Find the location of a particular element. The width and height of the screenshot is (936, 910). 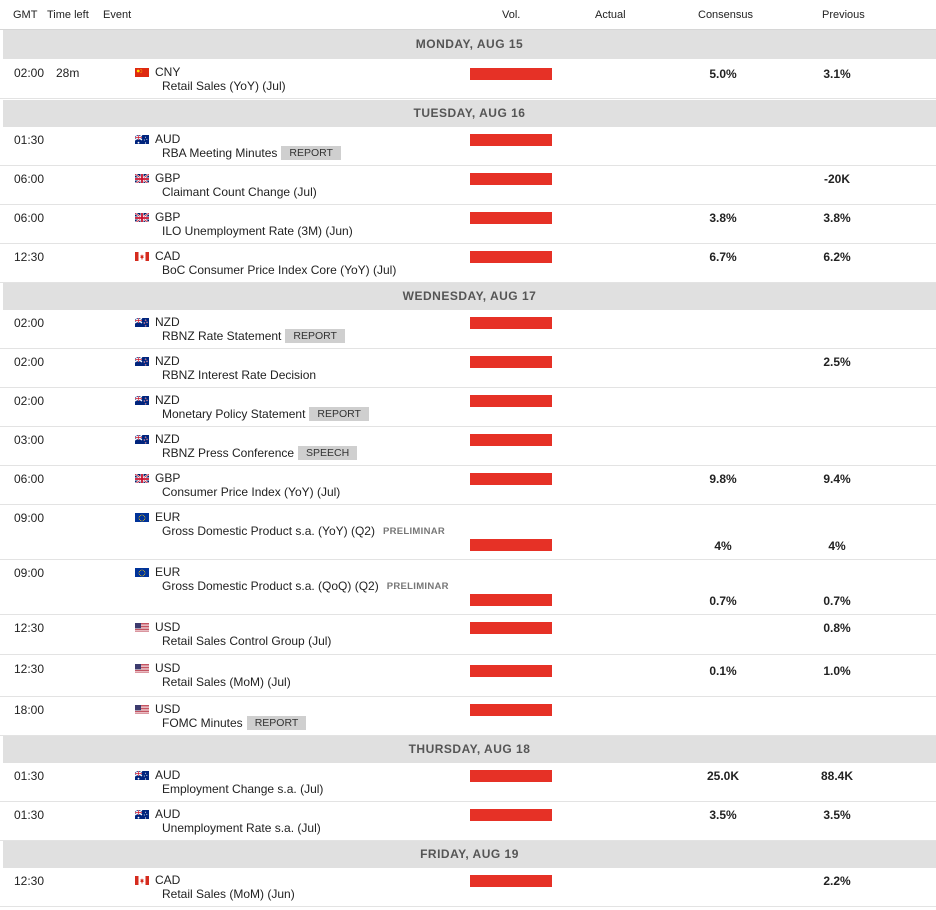

event-row: 12:30 CAD Retail Sales (MoM) (Jun) 2.2% is located at coordinates (468, 887).